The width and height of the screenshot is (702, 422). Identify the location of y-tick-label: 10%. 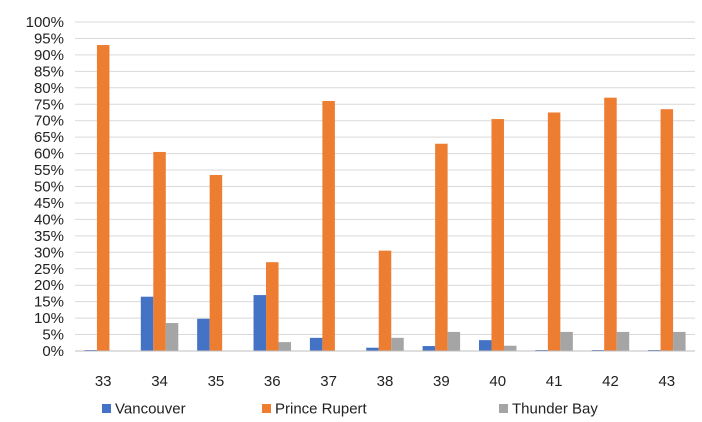
(49, 318).